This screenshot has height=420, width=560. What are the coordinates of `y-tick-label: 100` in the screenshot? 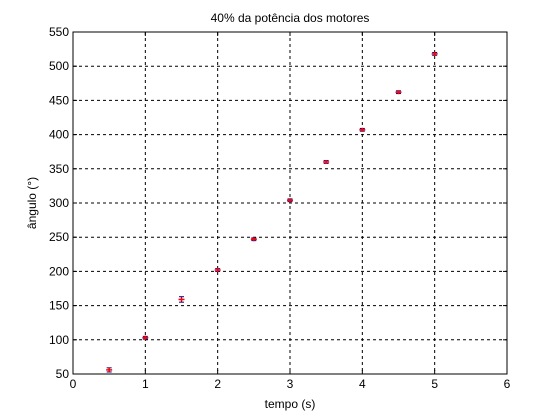 It's located at (59, 340).